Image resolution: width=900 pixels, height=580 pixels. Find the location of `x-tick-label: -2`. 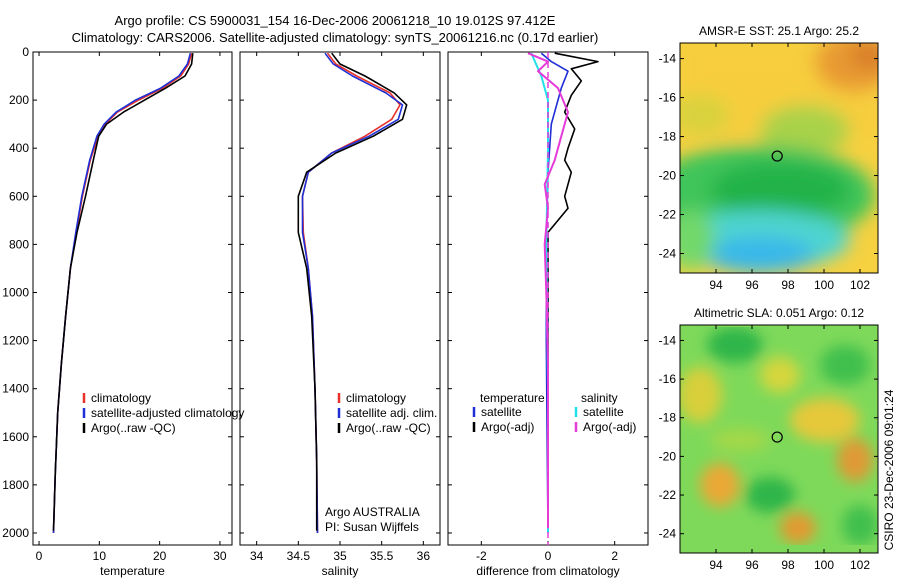

x-tick-label: -2 is located at coordinates (481, 556).